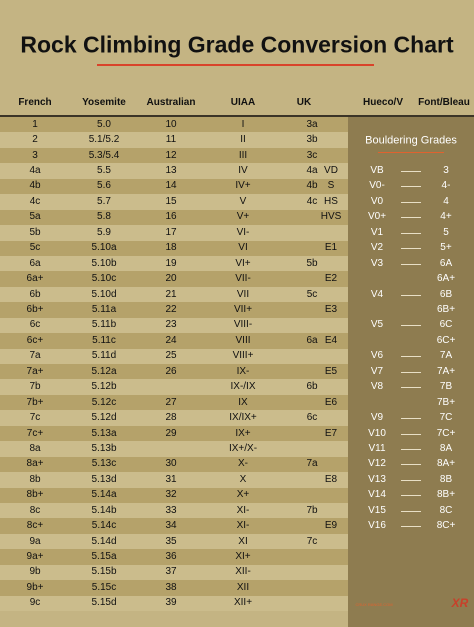 The width and height of the screenshot is (474, 627). What do you see at coordinates (243, 248) in the screenshot?
I see `cell: VI` at bounding box center [243, 248].